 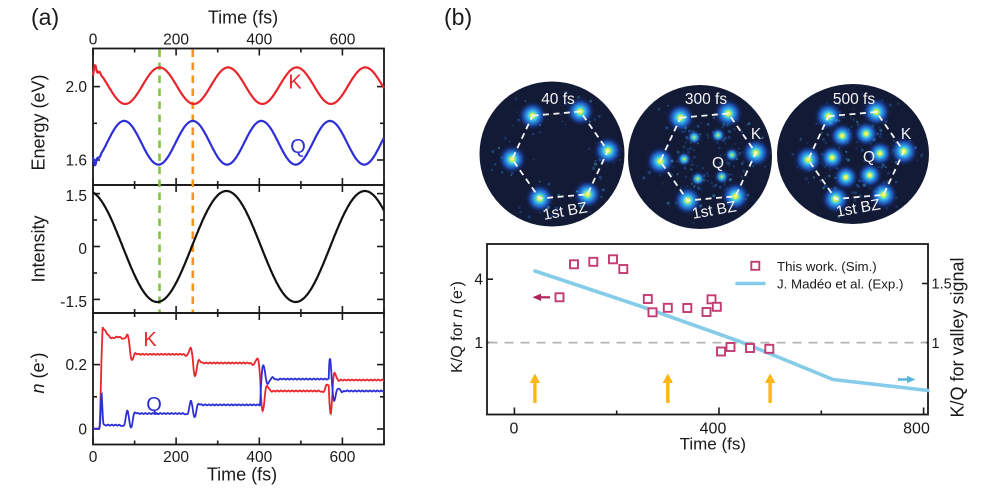 What do you see at coordinates (39, 122) in the screenshot?
I see `svg-text: Energy (eV)` at bounding box center [39, 122].